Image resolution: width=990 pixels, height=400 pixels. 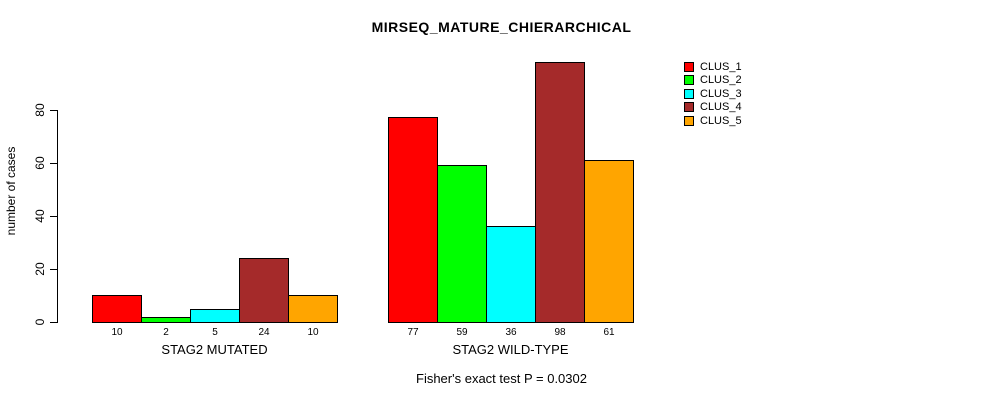 I want to click on bar-clus_3-mutated, so click(x=215, y=315).